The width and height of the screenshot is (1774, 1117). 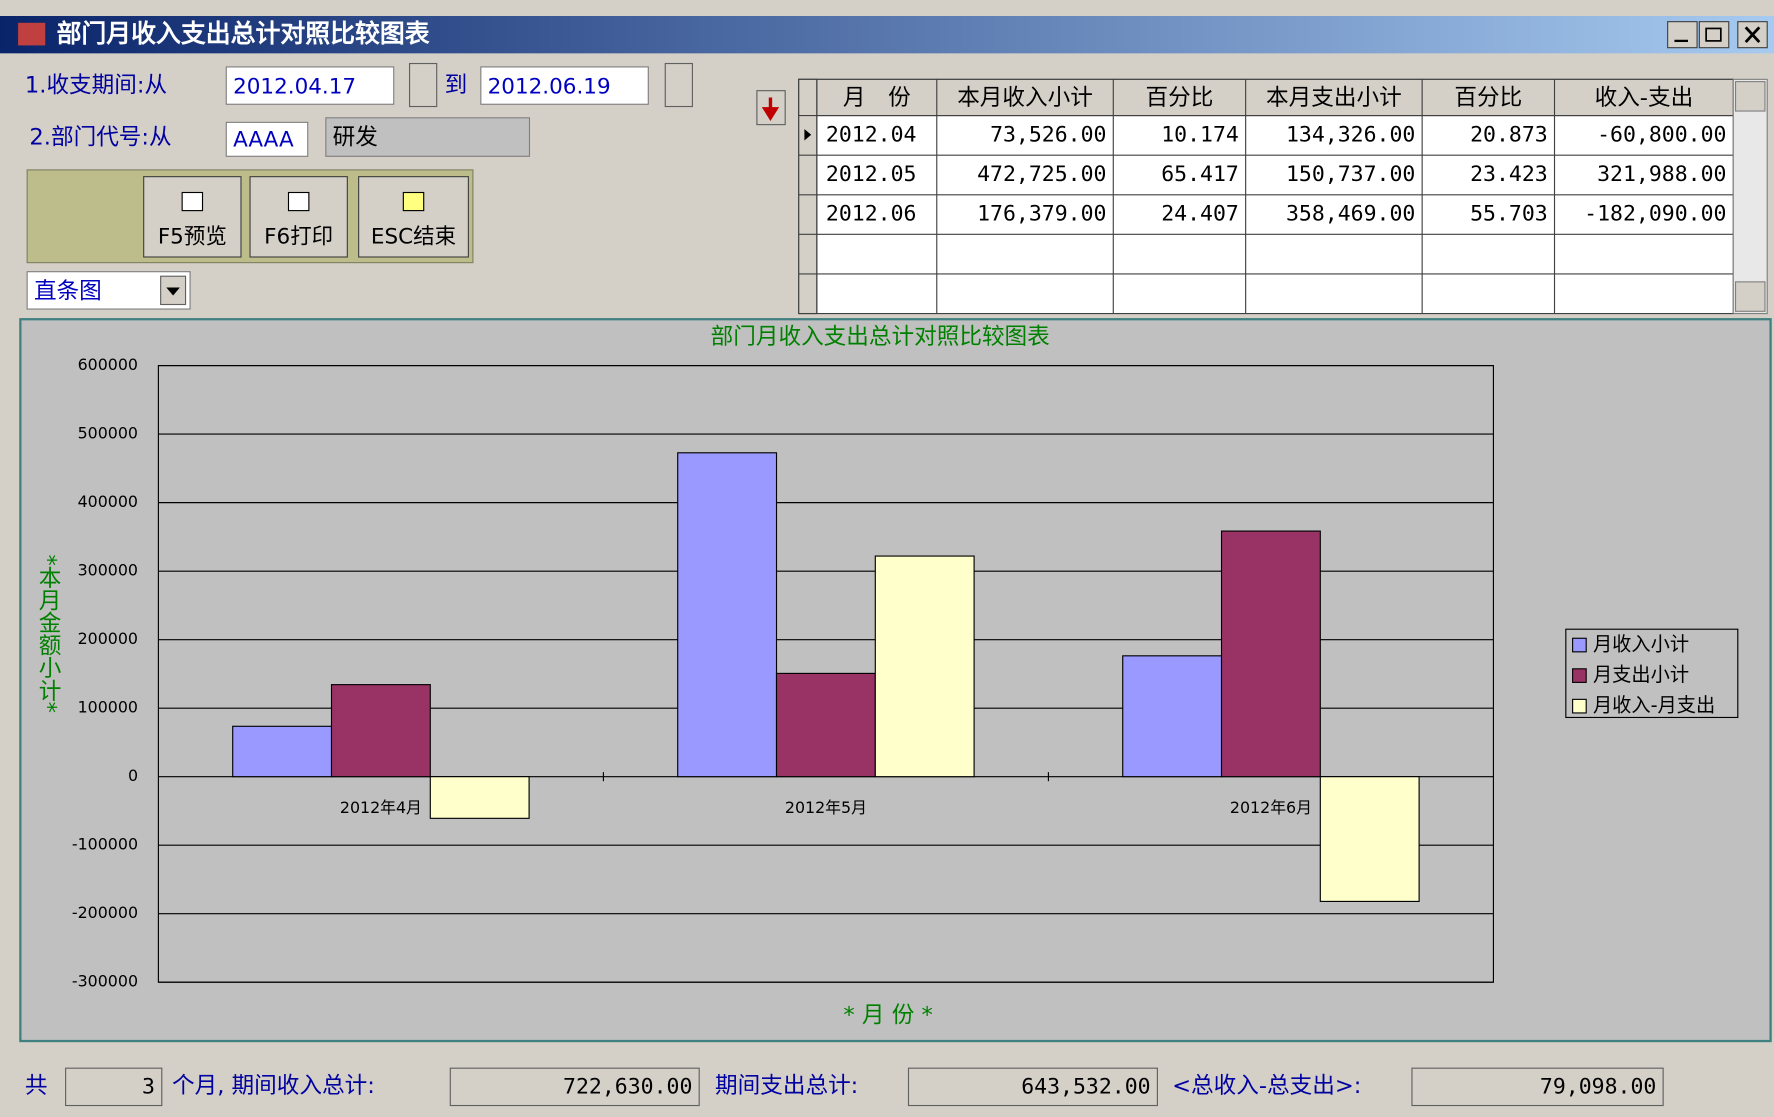 What do you see at coordinates (68, 292) in the screenshot?
I see `chart-type-value: 直条图` at bounding box center [68, 292].